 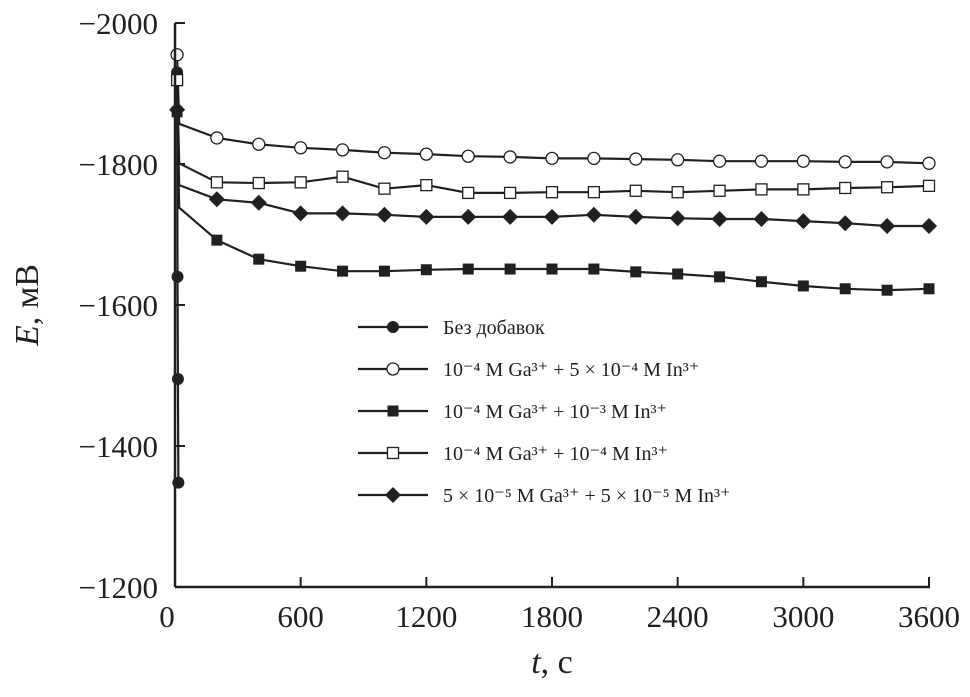 What do you see at coordinates (555, 454) in the screenshot?
I see `legend-label: 10⁻⁴ М Ga³⁺ + 10⁻⁴ М In³⁺` at bounding box center [555, 454].